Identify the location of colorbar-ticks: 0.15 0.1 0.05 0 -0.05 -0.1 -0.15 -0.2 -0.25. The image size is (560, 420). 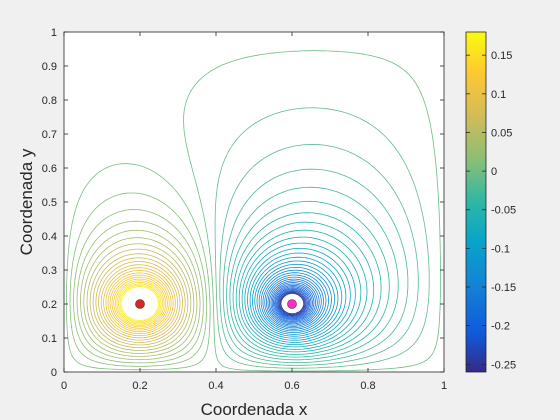
(491, 210).